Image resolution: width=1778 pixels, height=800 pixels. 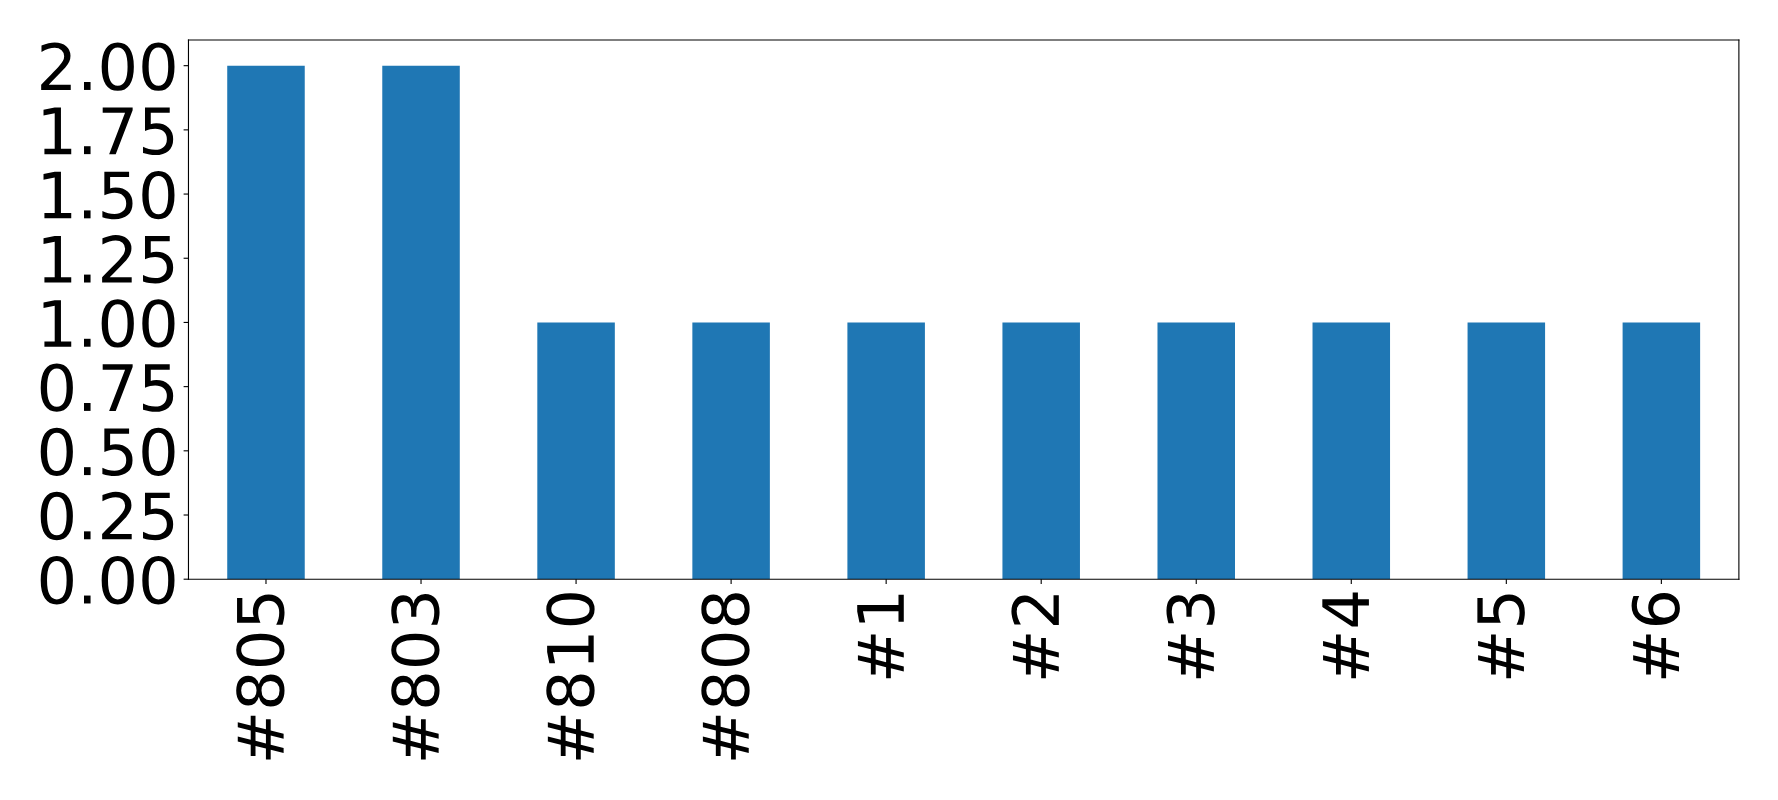 What do you see at coordinates (108, 259) in the screenshot?
I see `y-tick-label: 1.25` at bounding box center [108, 259].